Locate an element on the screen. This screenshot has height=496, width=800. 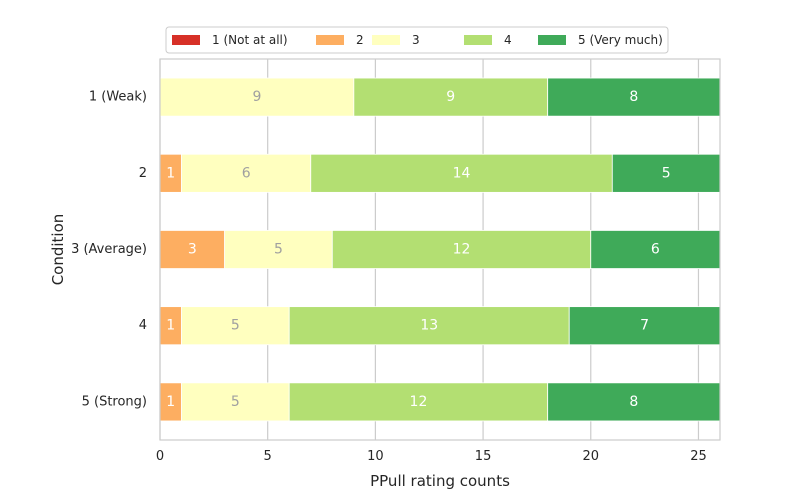
x-tick-label: 5 is located at coordinates (268, 456).